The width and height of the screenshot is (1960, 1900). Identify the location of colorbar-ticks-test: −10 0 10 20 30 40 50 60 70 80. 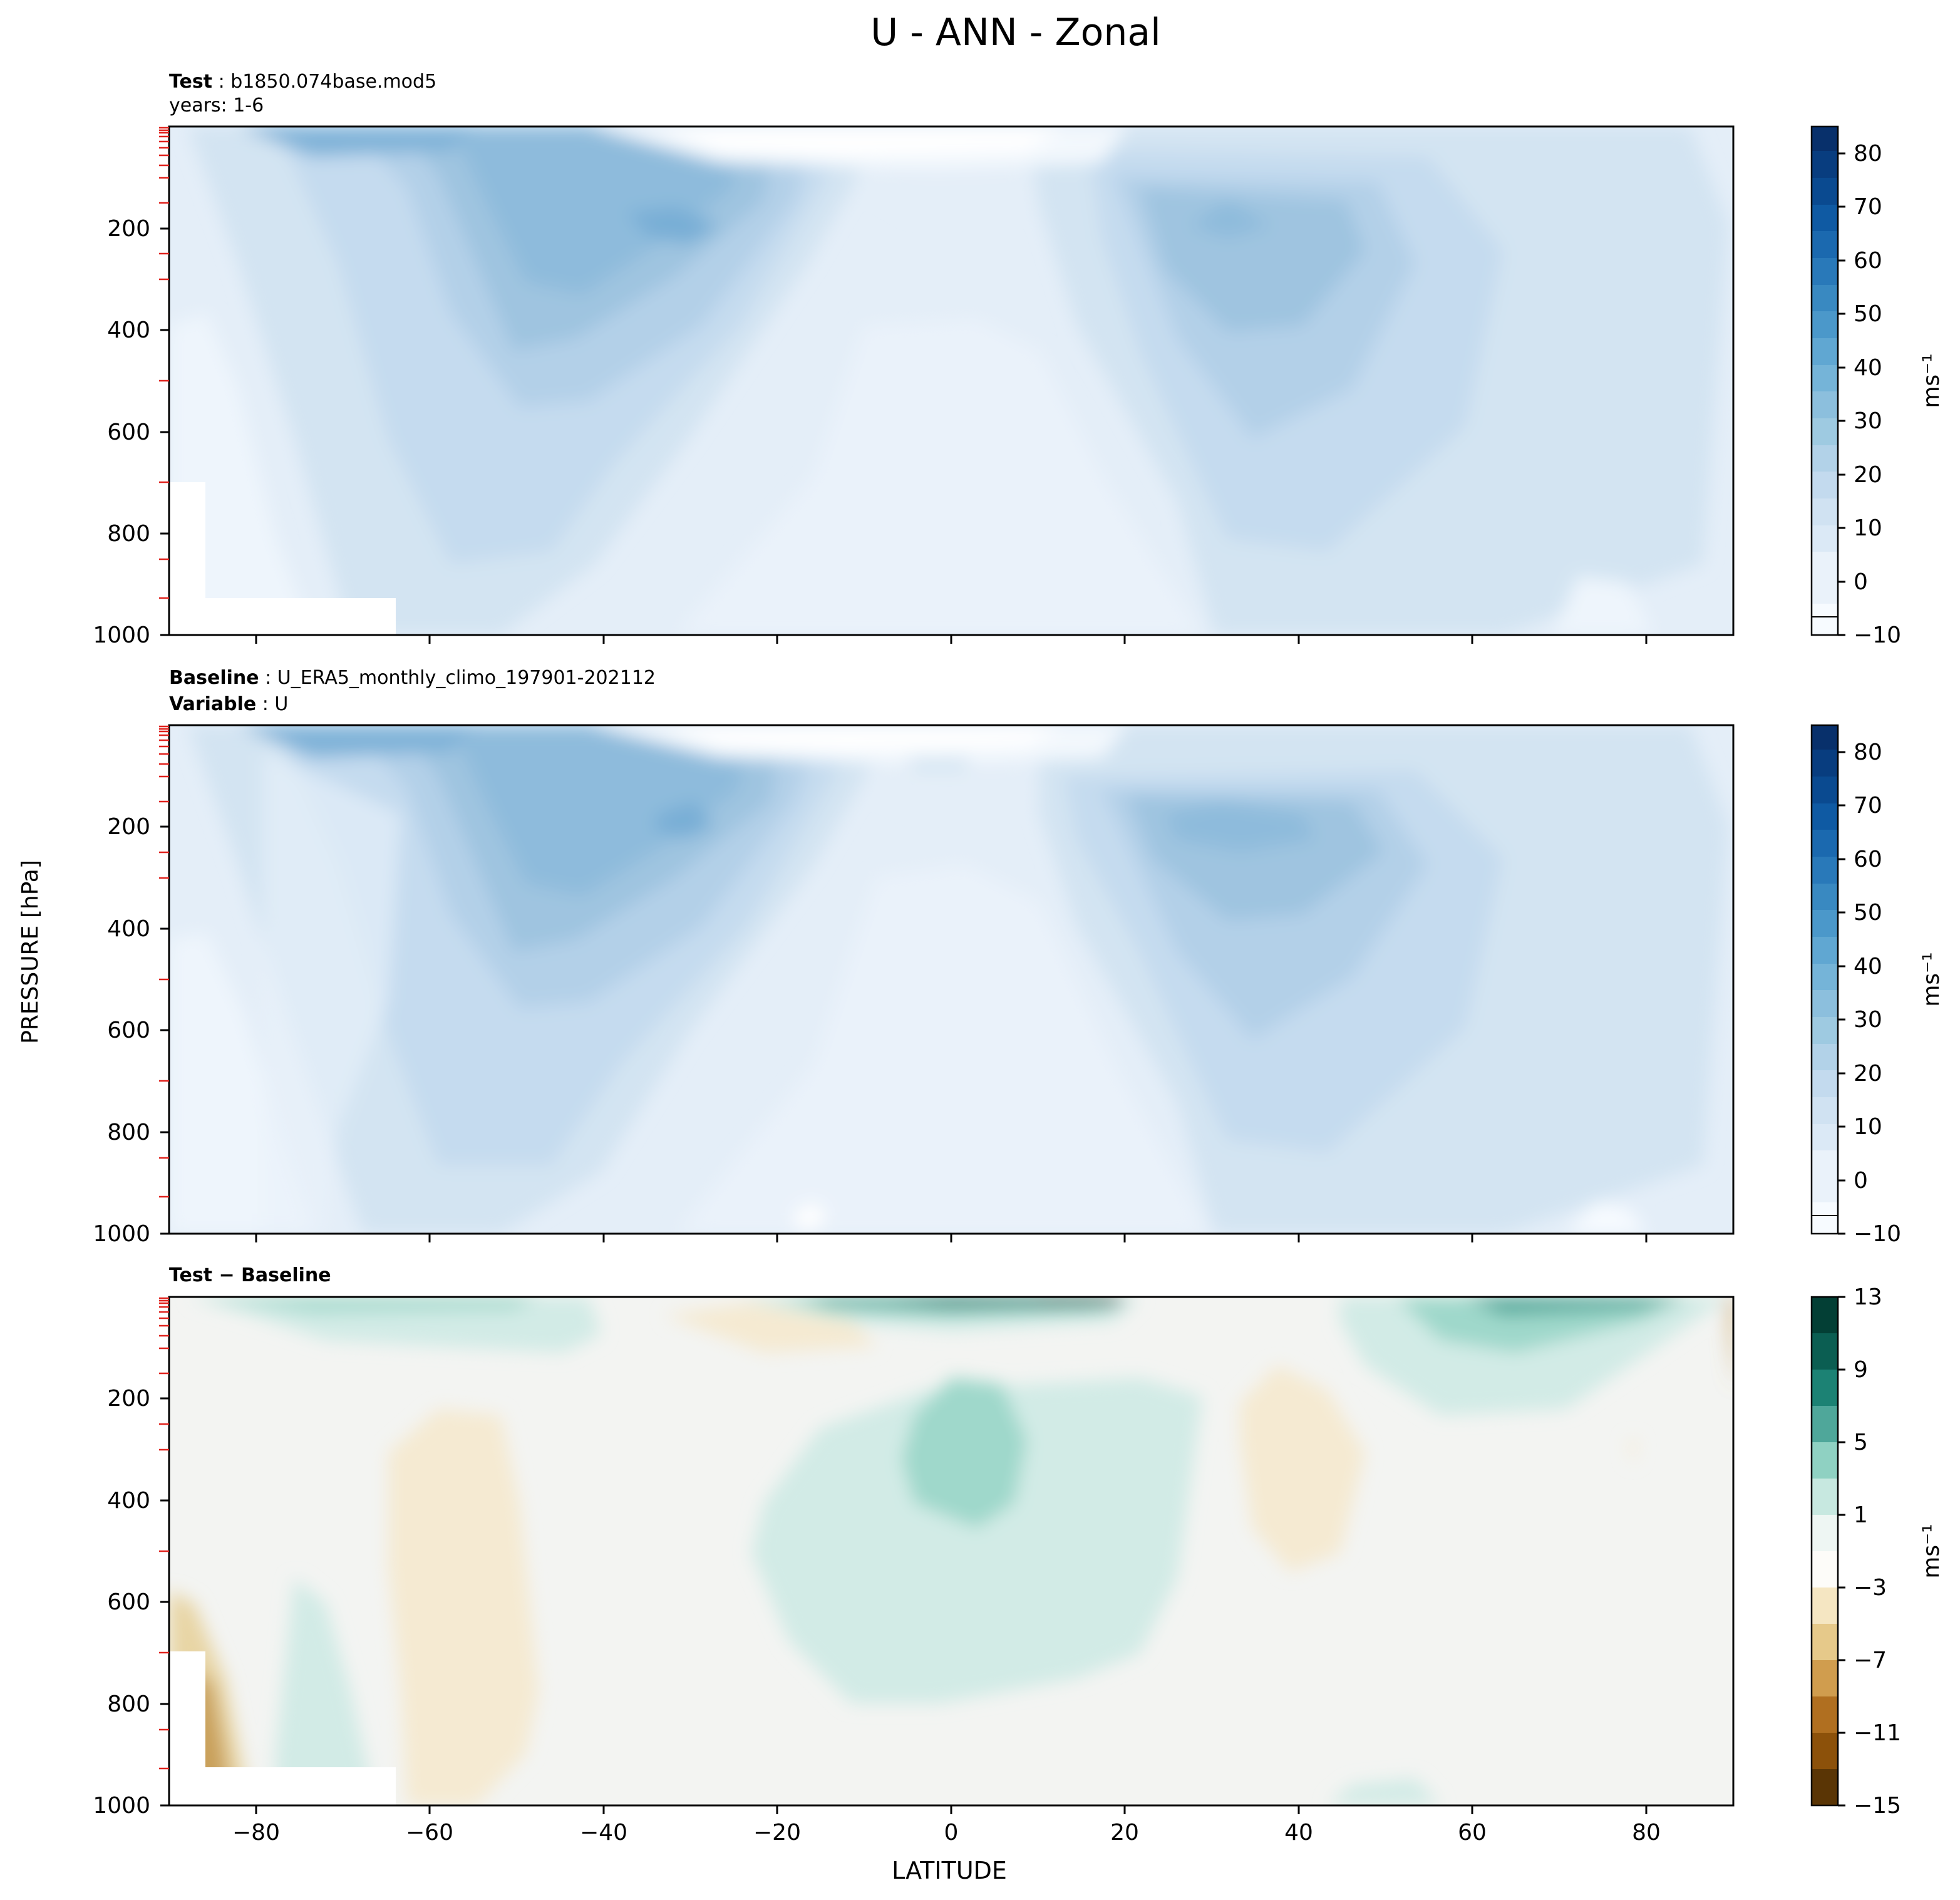
(1869, 394).